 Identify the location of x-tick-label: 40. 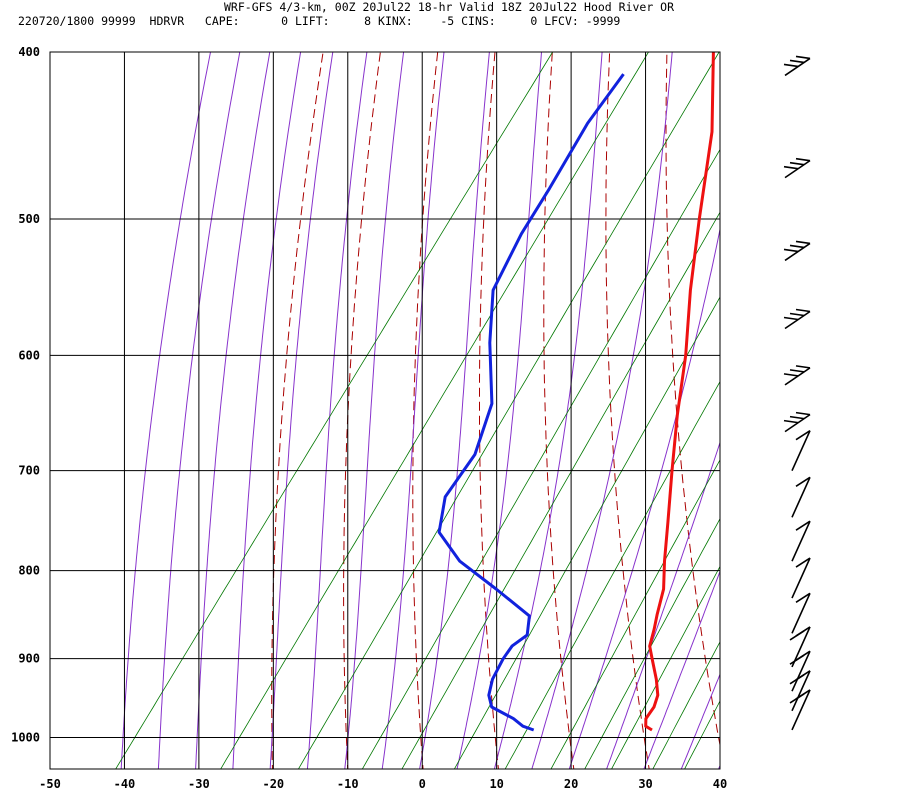
(720, 784).